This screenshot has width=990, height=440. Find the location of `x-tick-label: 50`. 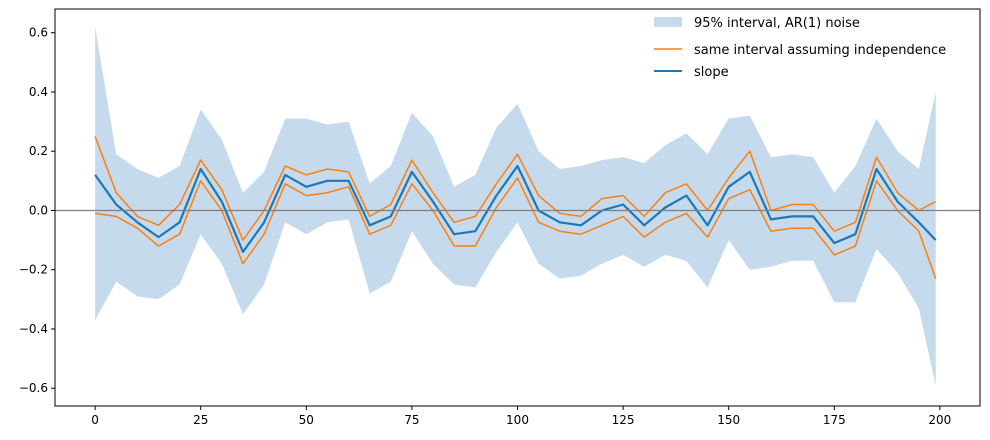

x-tick-label: 50 is located at coordinates (306, 420).